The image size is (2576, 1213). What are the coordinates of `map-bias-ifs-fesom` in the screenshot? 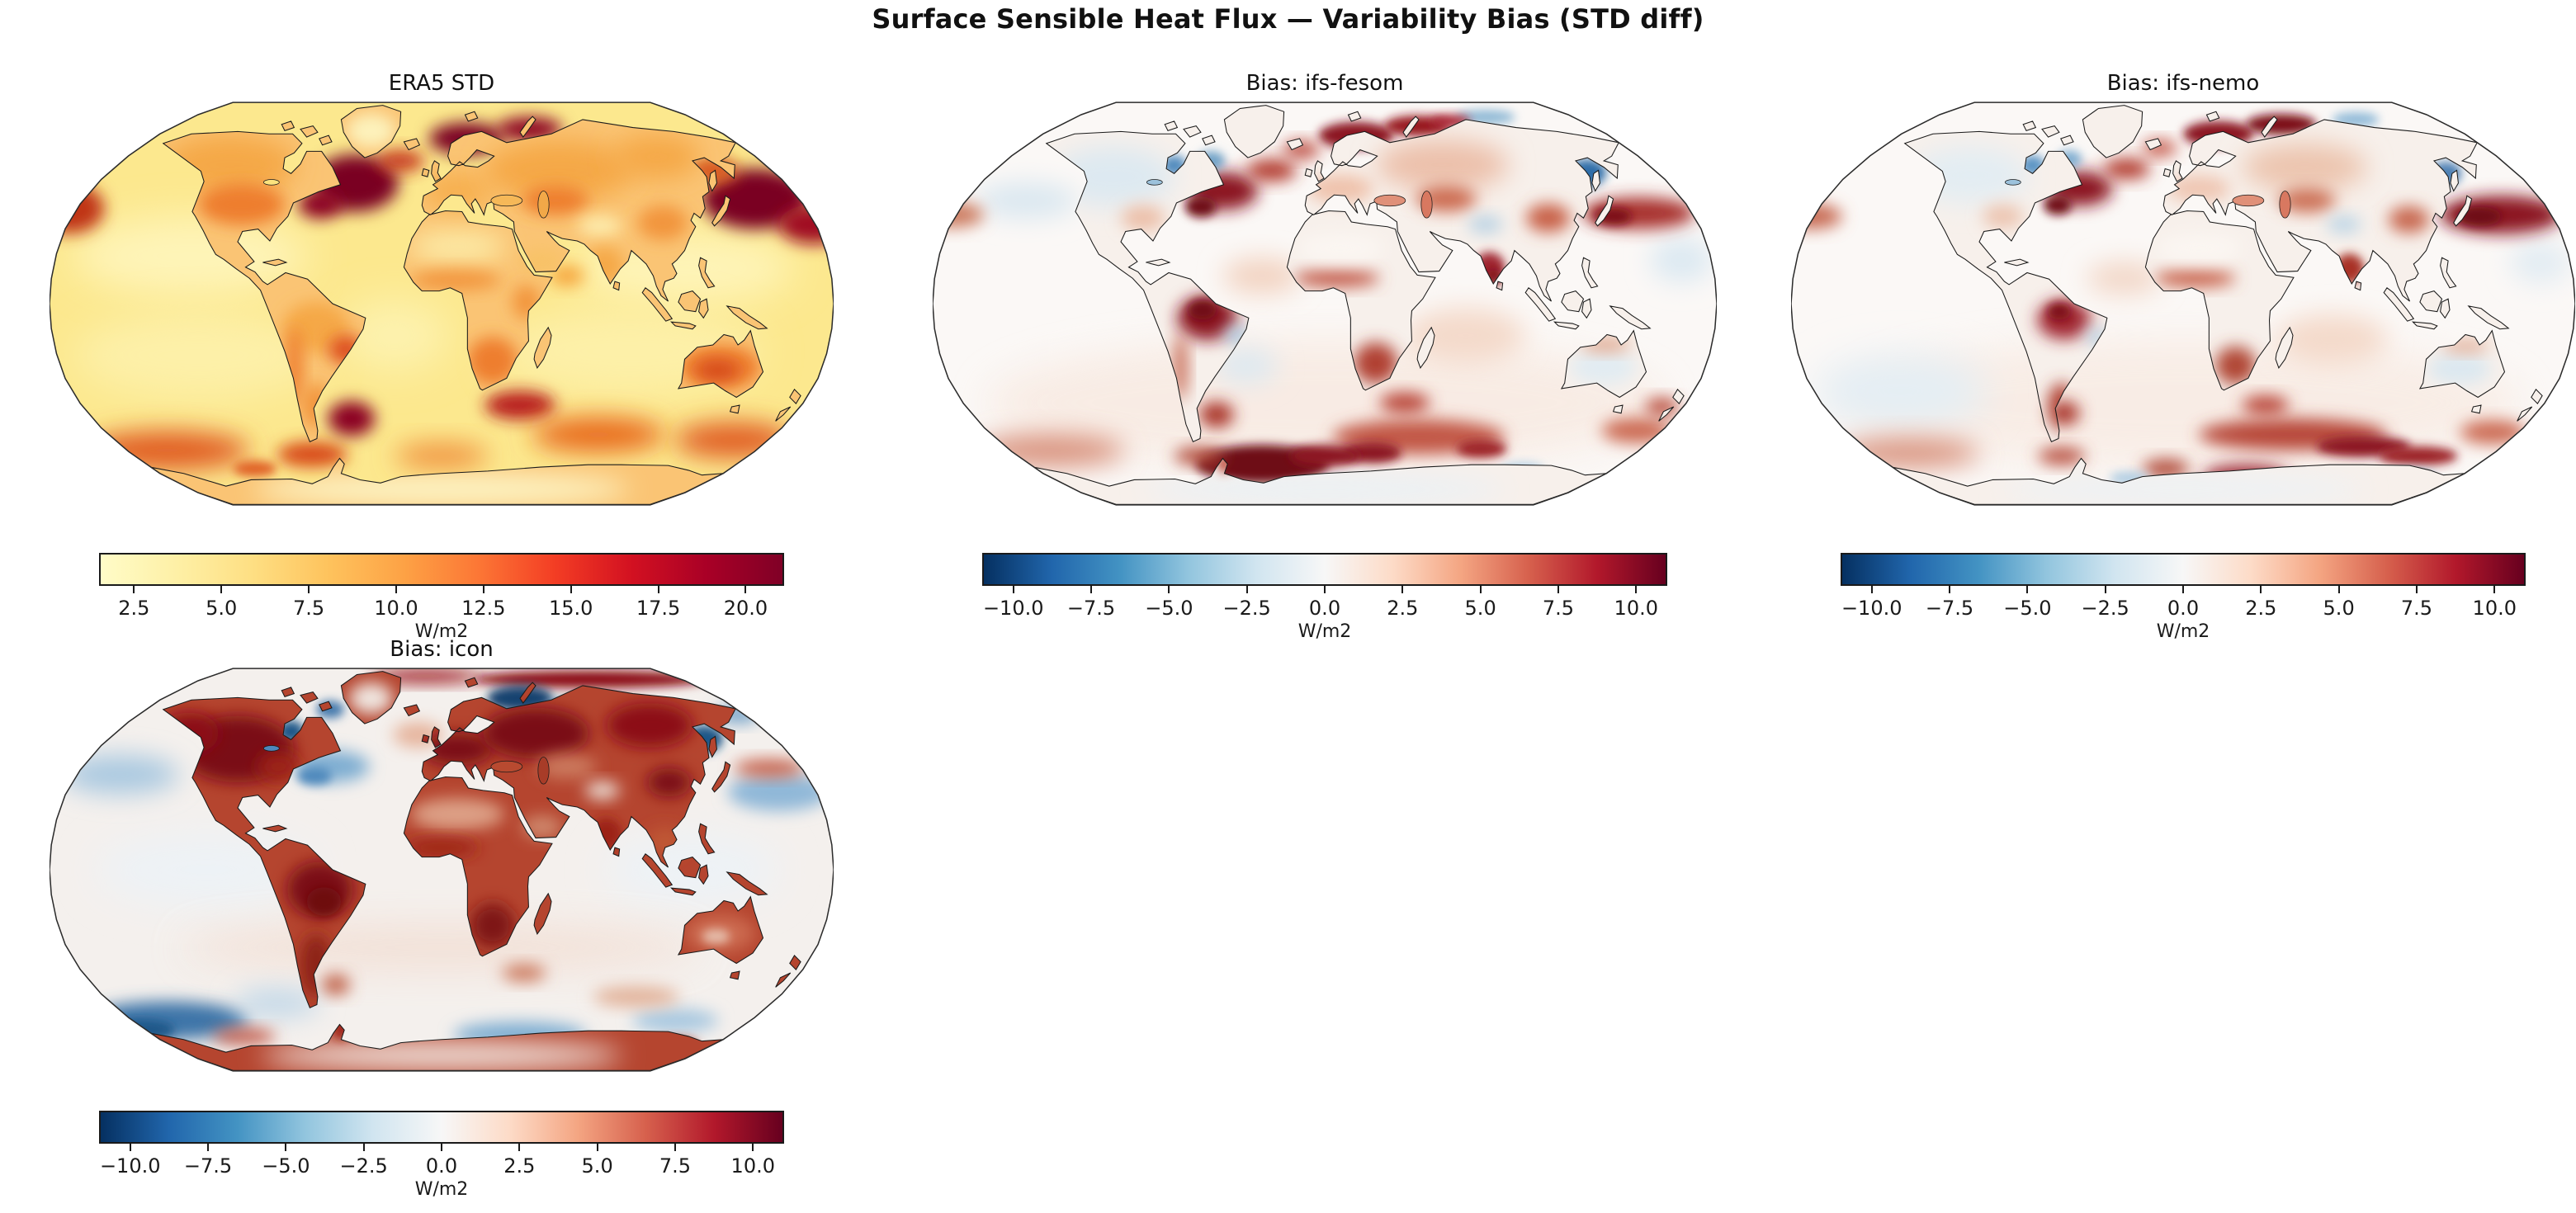 It's located at (1325, 303).